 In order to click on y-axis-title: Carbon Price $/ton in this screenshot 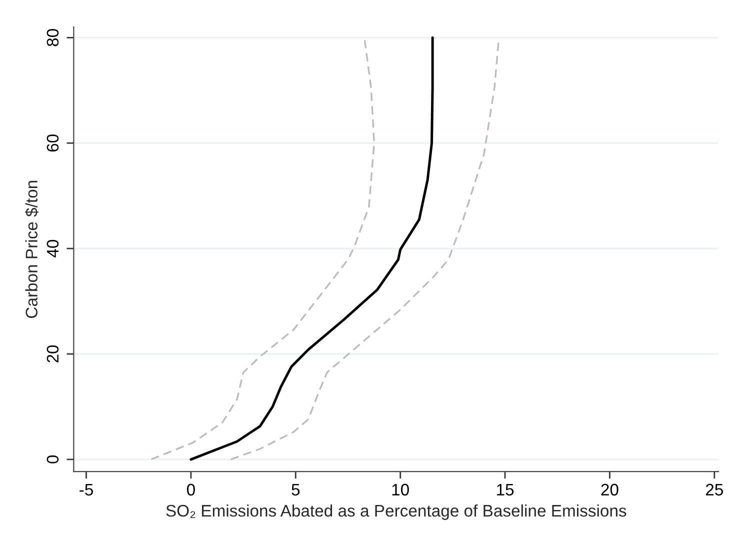, I will do `click(31, 249)`.